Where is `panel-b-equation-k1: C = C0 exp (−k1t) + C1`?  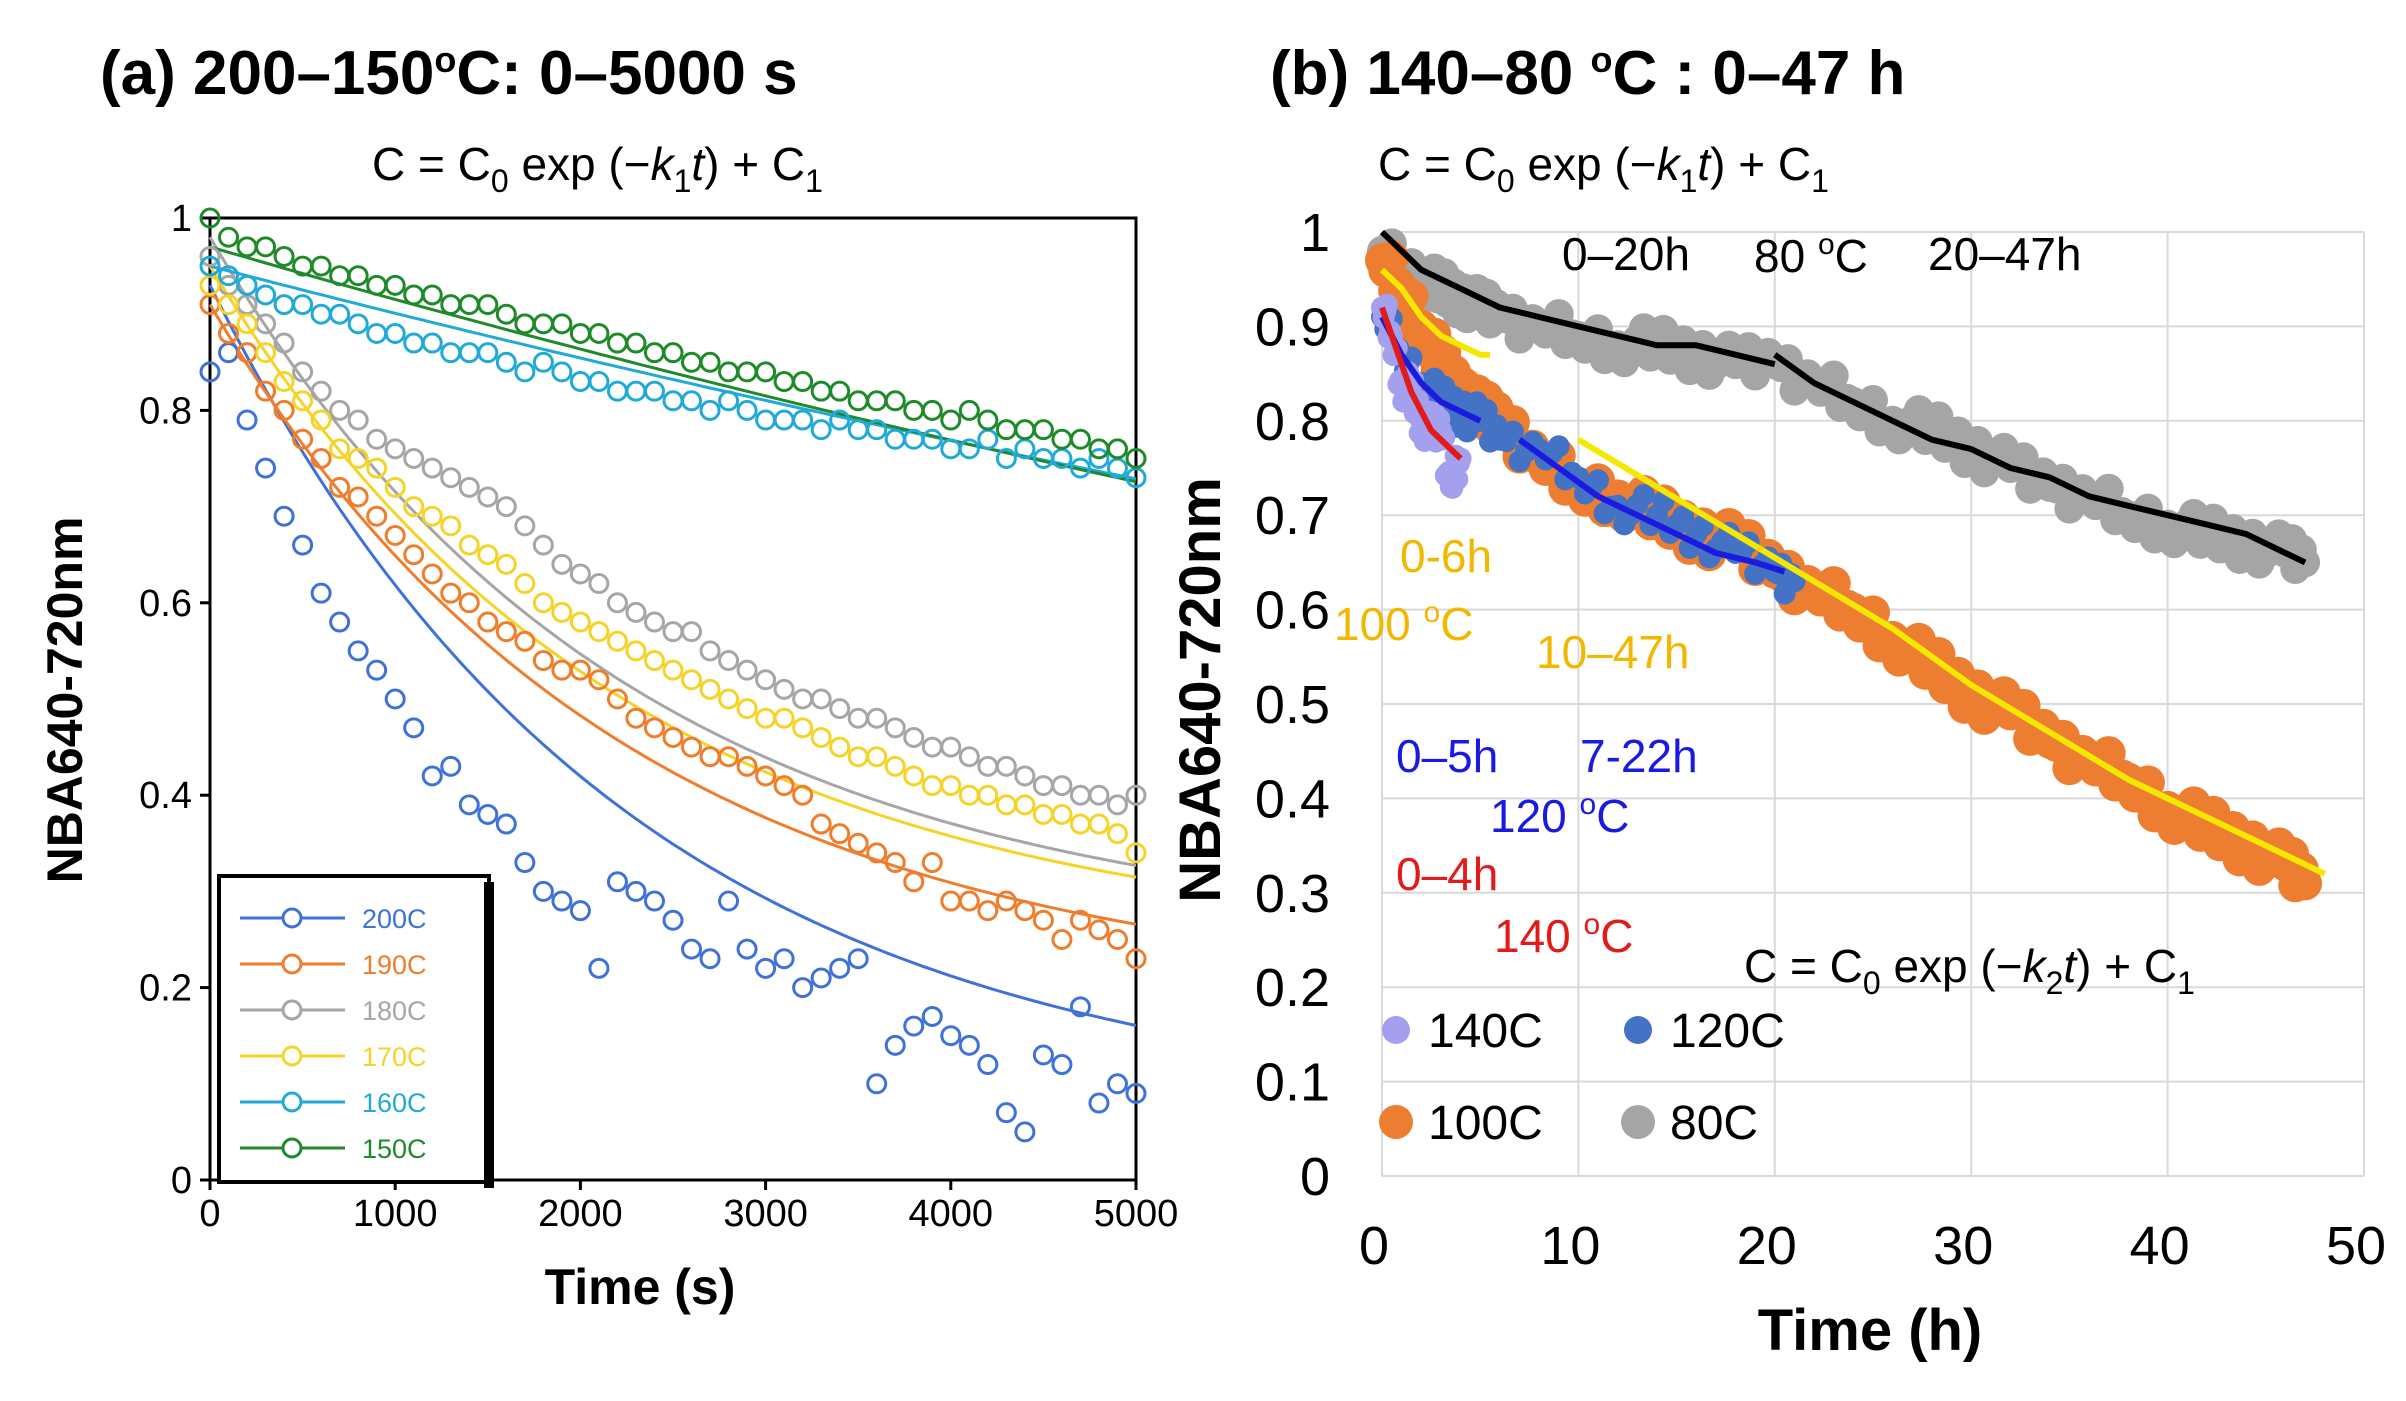 panel-b-equation-k1: C = C0 exp (−k1t) + C1 is located at coordinates (1603, 168).